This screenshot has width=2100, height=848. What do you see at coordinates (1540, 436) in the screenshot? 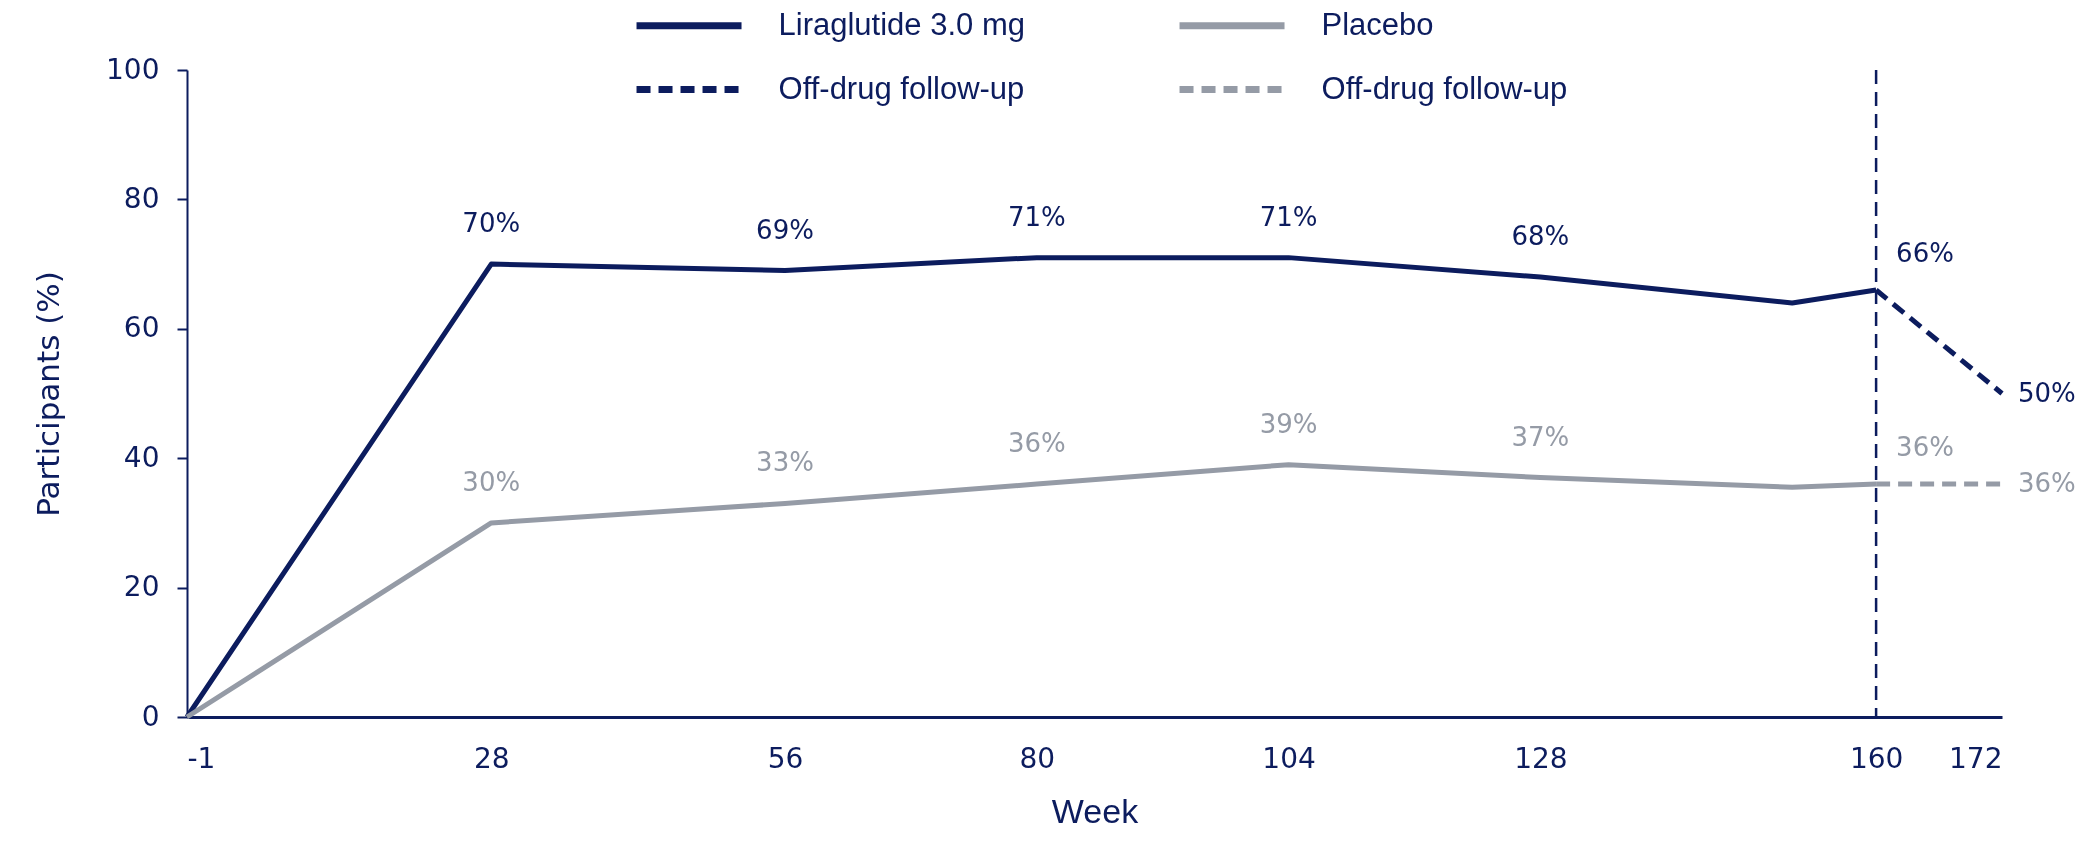
I see `data-label: 37%` at bounding box center [1540, 436].